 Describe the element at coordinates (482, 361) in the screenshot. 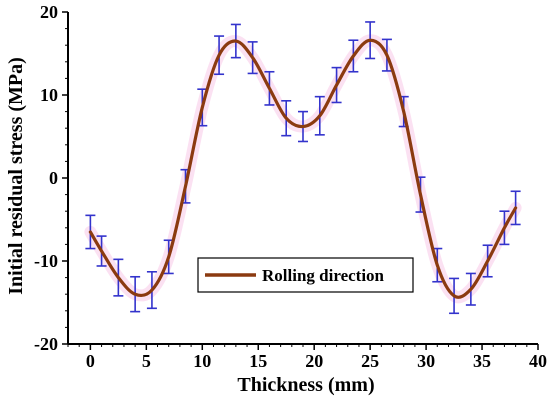

I see `x-tick-label: 35` at that location.